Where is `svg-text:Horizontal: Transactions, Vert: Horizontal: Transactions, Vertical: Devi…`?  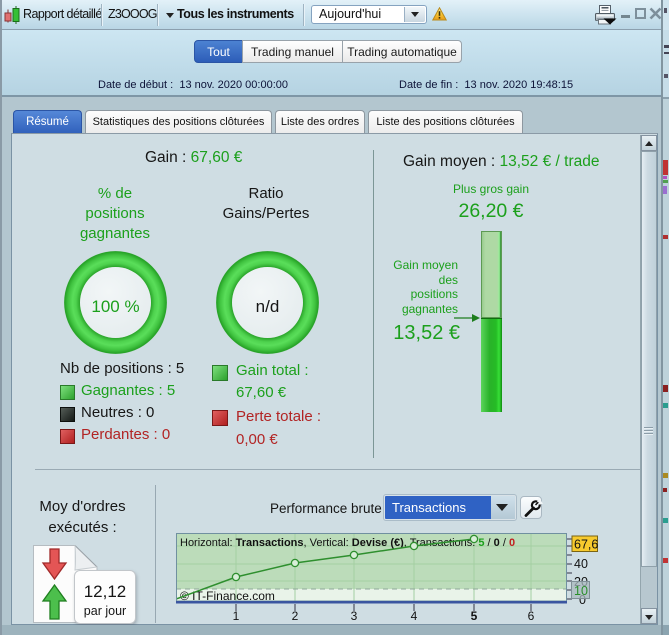
svg-text:Horizontal: Transactions, Vert: Horizontal: Transactions, Vertical: Devi… is located at coordinates (347, 543).